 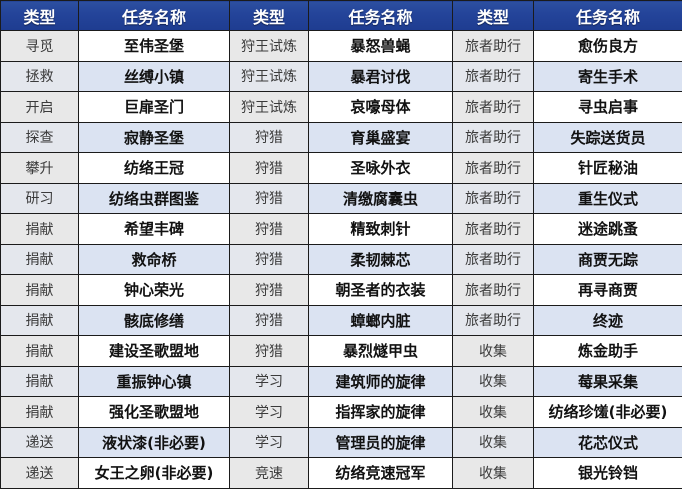 I want to click on table-header: 类型 任务名称 类型 任务名称 类型 任务名称, so click(x=341, y=16).